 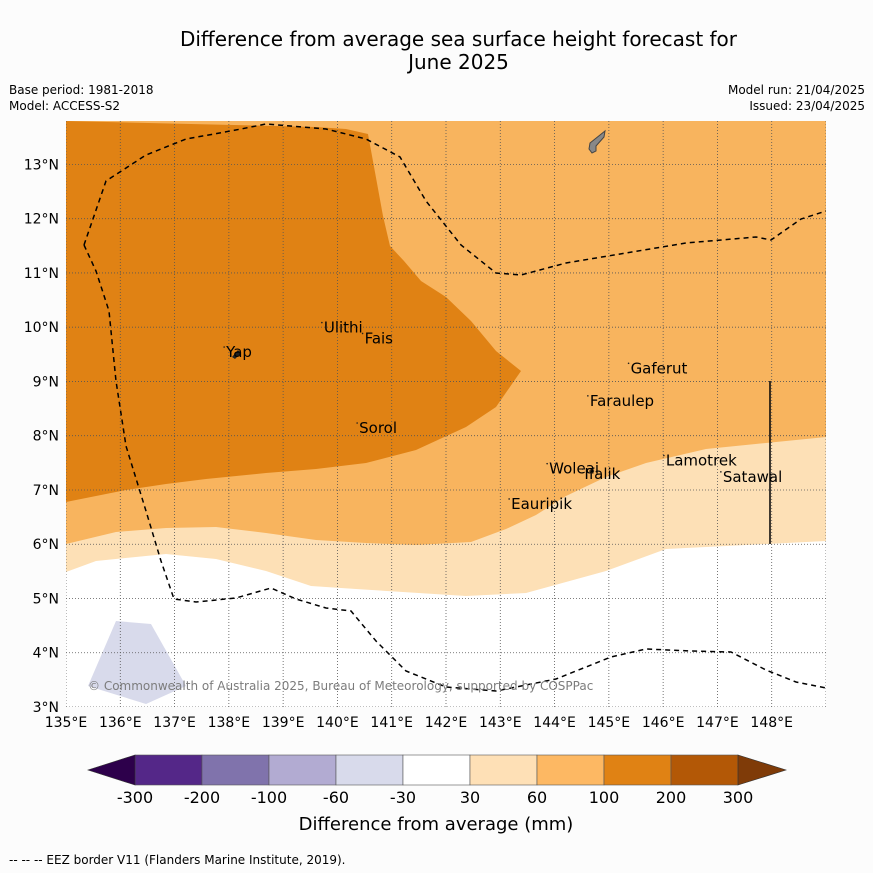 What do you see at coordinates (337, 723) in the screenshot?
I see `longitude-tick-label: 140°E` at bounding box center [337, 723].